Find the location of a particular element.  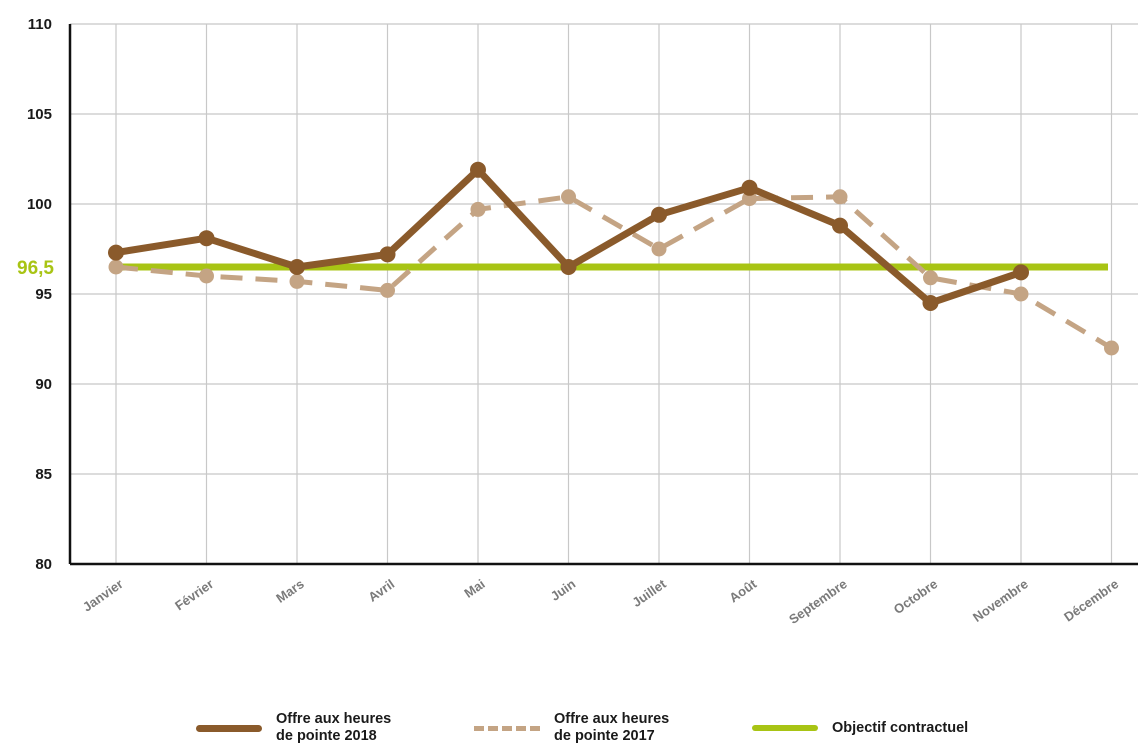

x-tick-label: Octobre is located at coordinates (915, 596).